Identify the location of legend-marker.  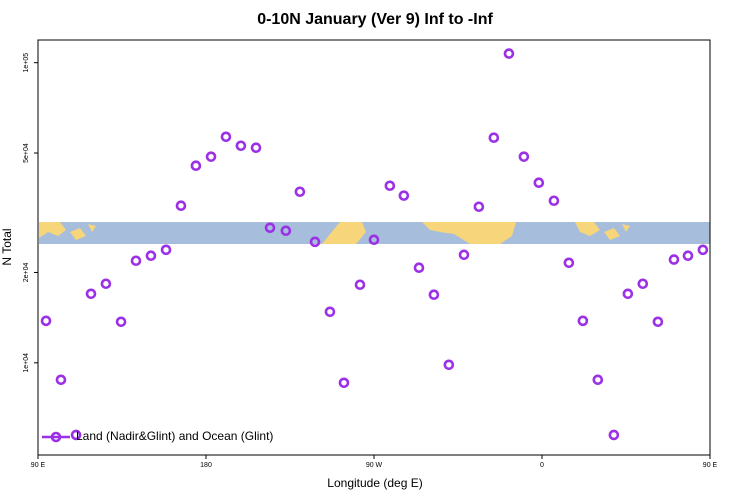
(56, 437).